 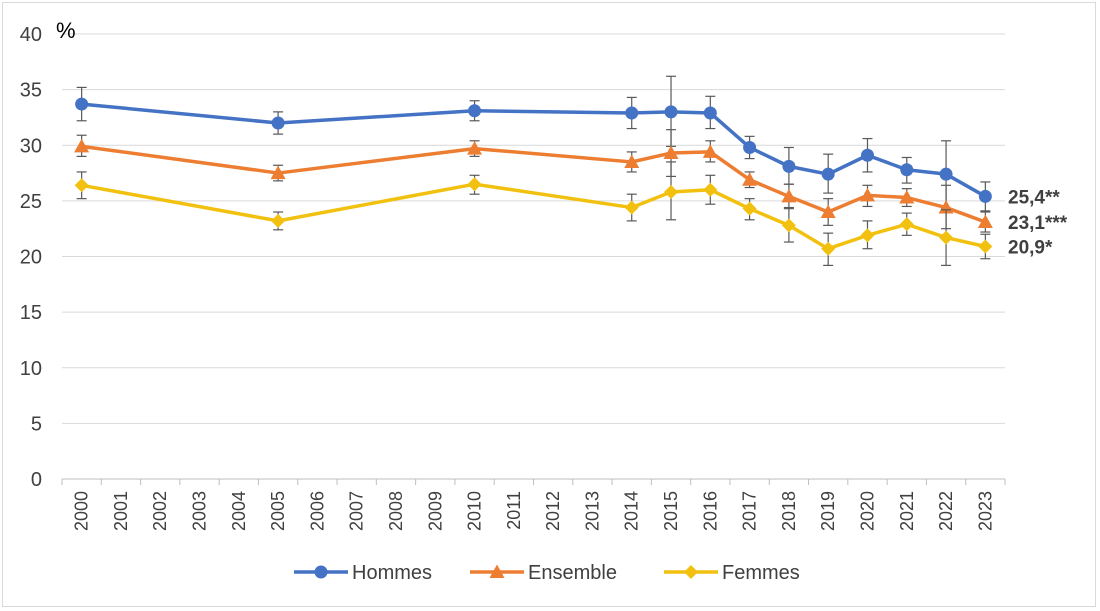 I want to click on x-tick-label-2011: 2011, so click(x=514, y=510).